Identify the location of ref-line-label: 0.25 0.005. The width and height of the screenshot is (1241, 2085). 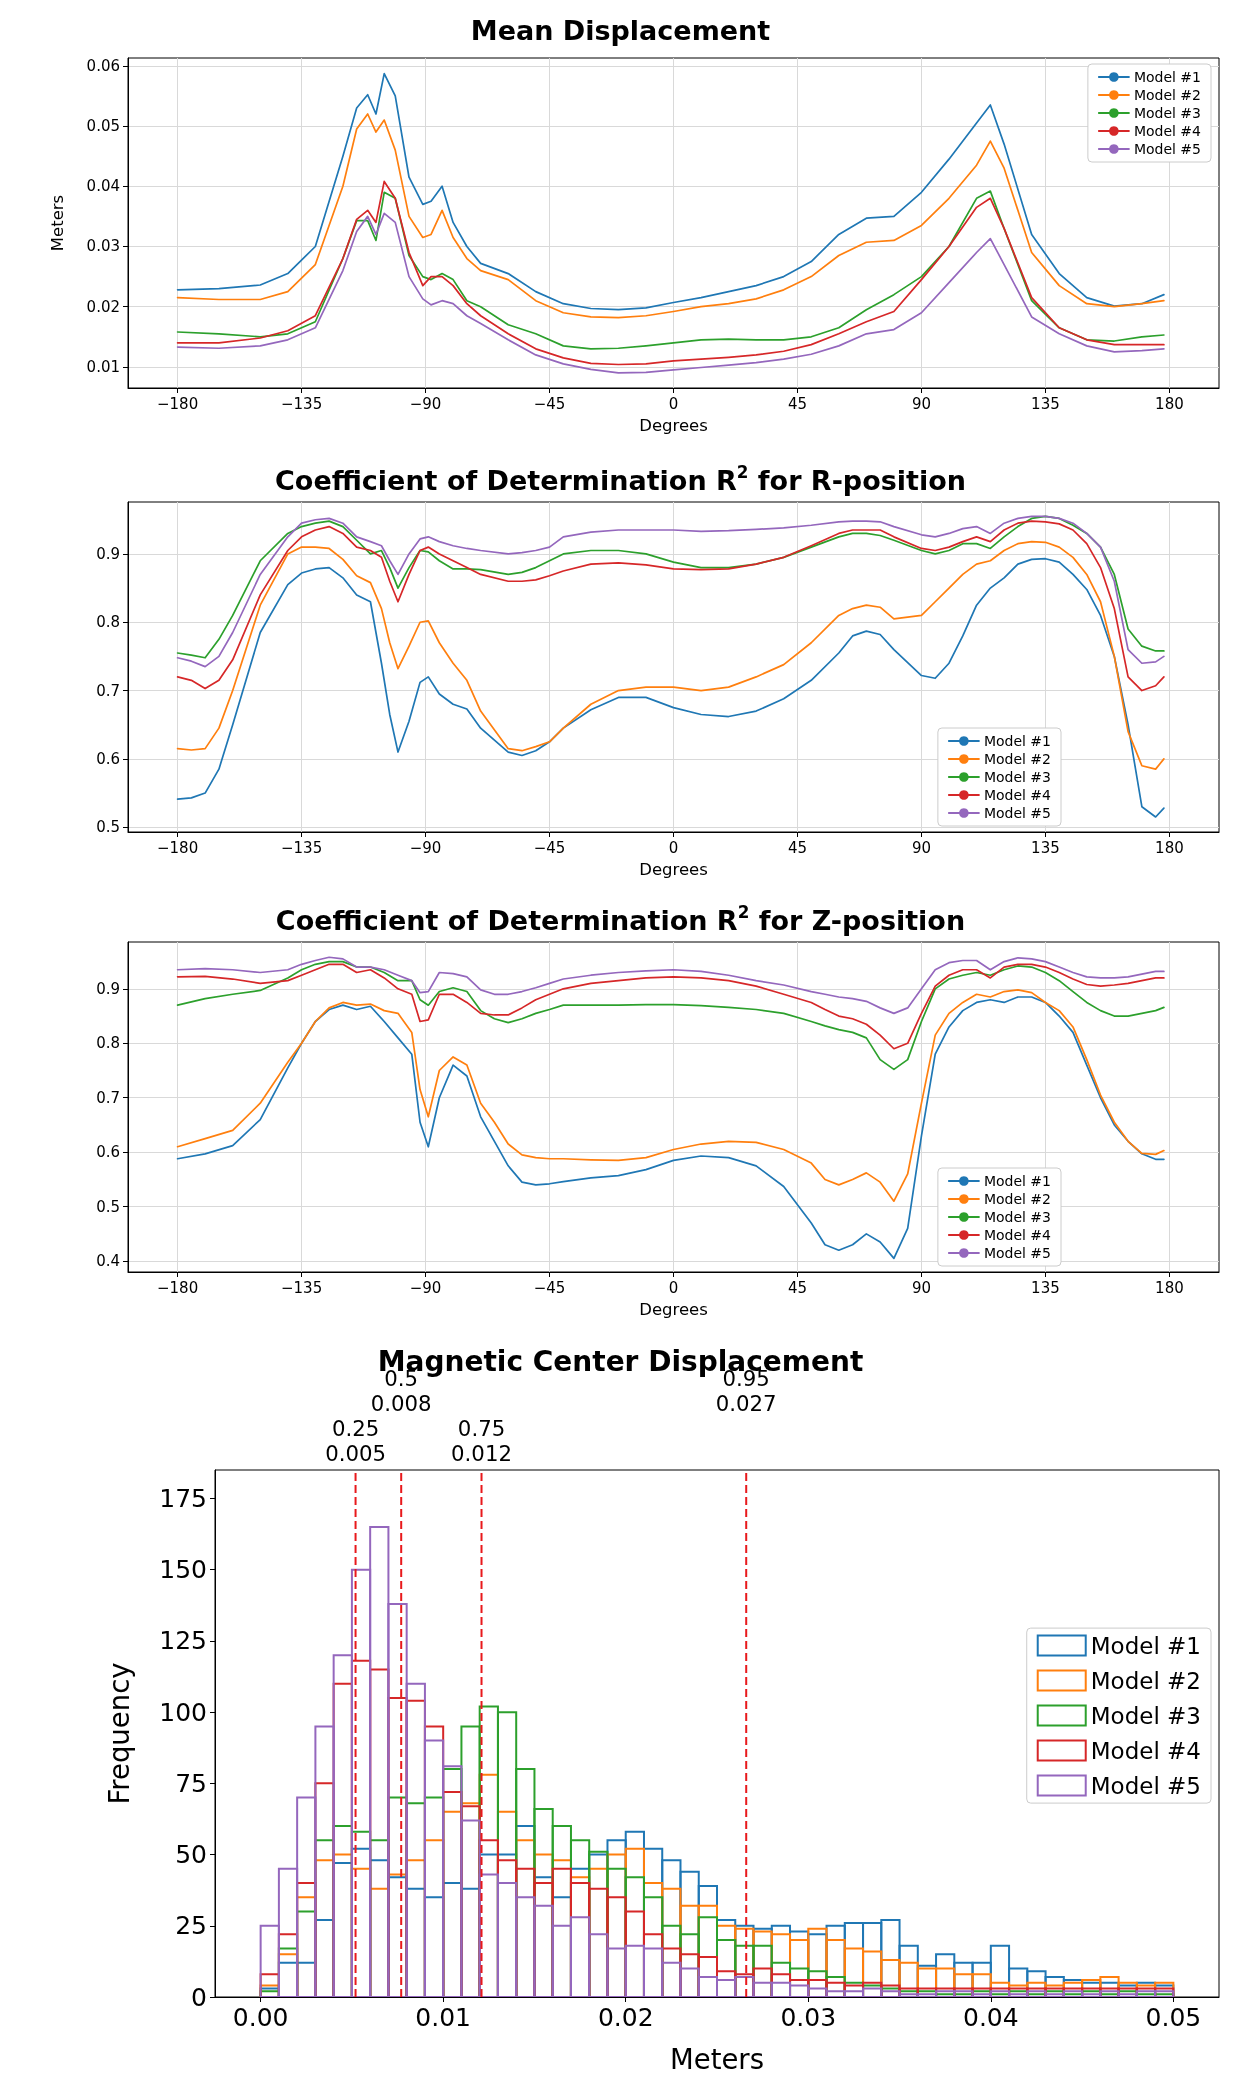
(355, 1441).